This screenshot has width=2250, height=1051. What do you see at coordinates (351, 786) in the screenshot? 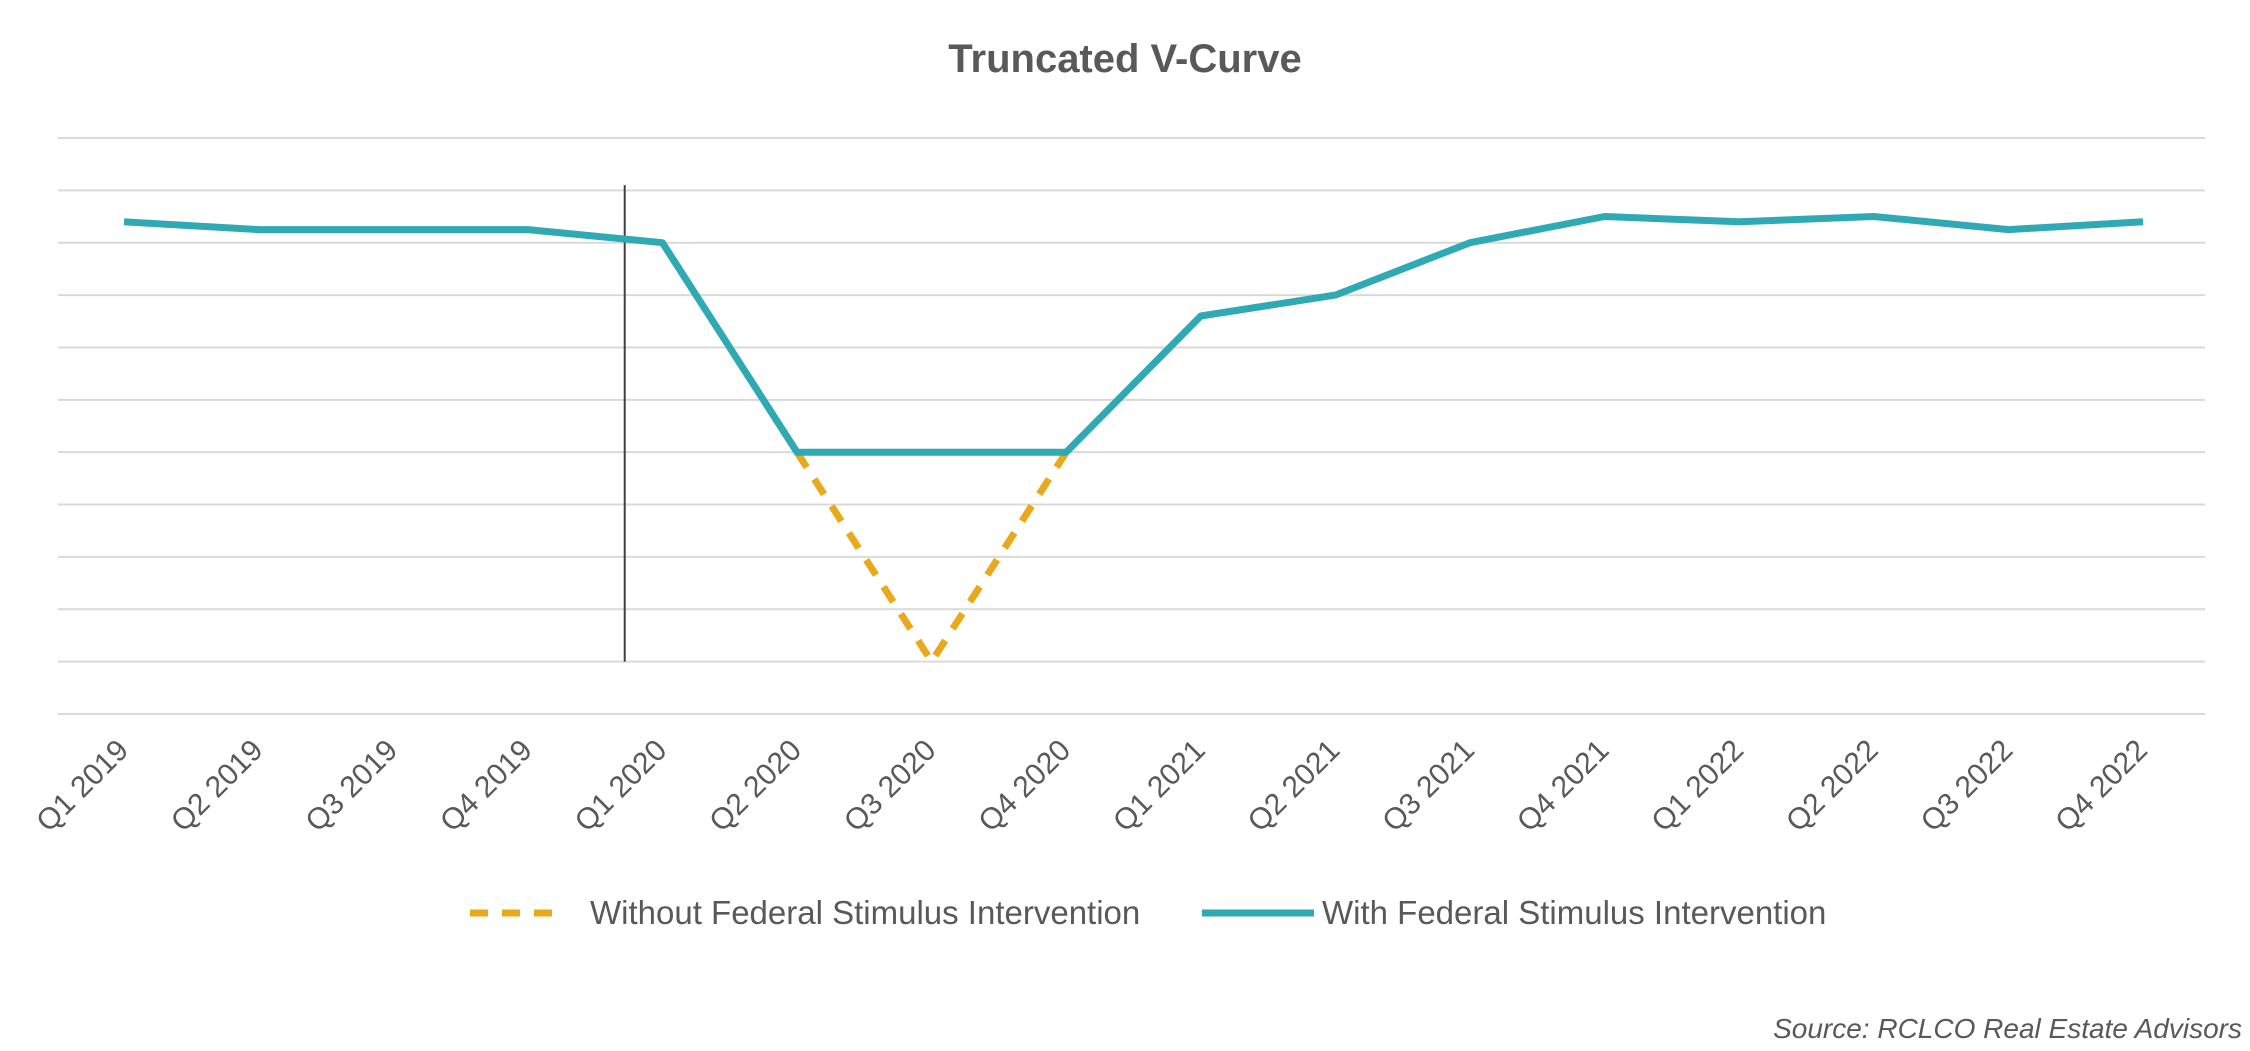
I see `x-tick-label: Q3 2019` at bounding box center [351, 786].